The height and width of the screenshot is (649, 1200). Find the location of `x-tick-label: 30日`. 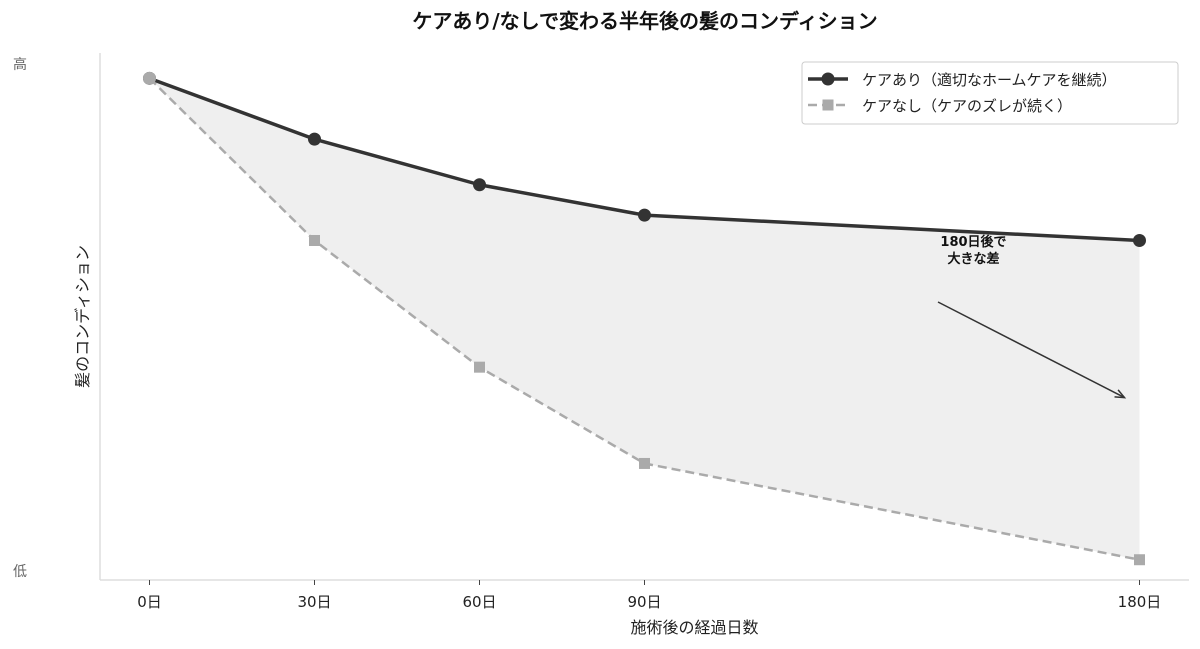

x-tick-label: 30日 is located at coordinates (314, 602).